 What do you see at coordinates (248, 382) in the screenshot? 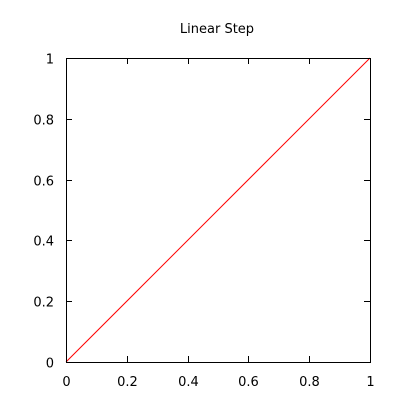
I see `x-tick-label: 0.6` at bounding box center [248, 382].